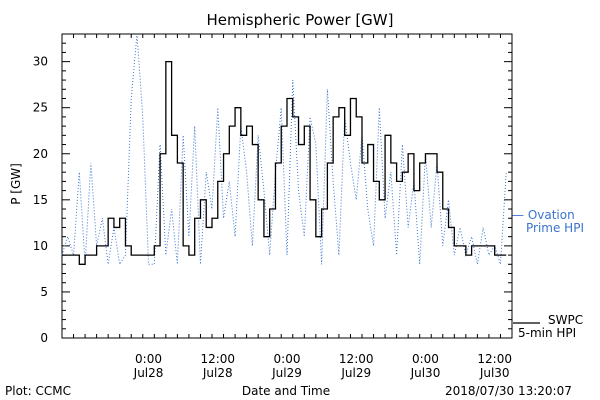 The image size is (600, 400). Describe the element at coordinates (300, 20) in the screenshot. I see `chart-title: Hemispheric Power [GW]` at that location.